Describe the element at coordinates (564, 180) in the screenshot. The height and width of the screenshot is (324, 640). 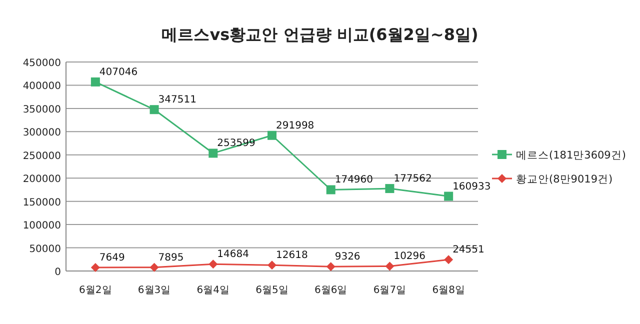
I see `legend-label: 황교안(8만9019건)` at that location.